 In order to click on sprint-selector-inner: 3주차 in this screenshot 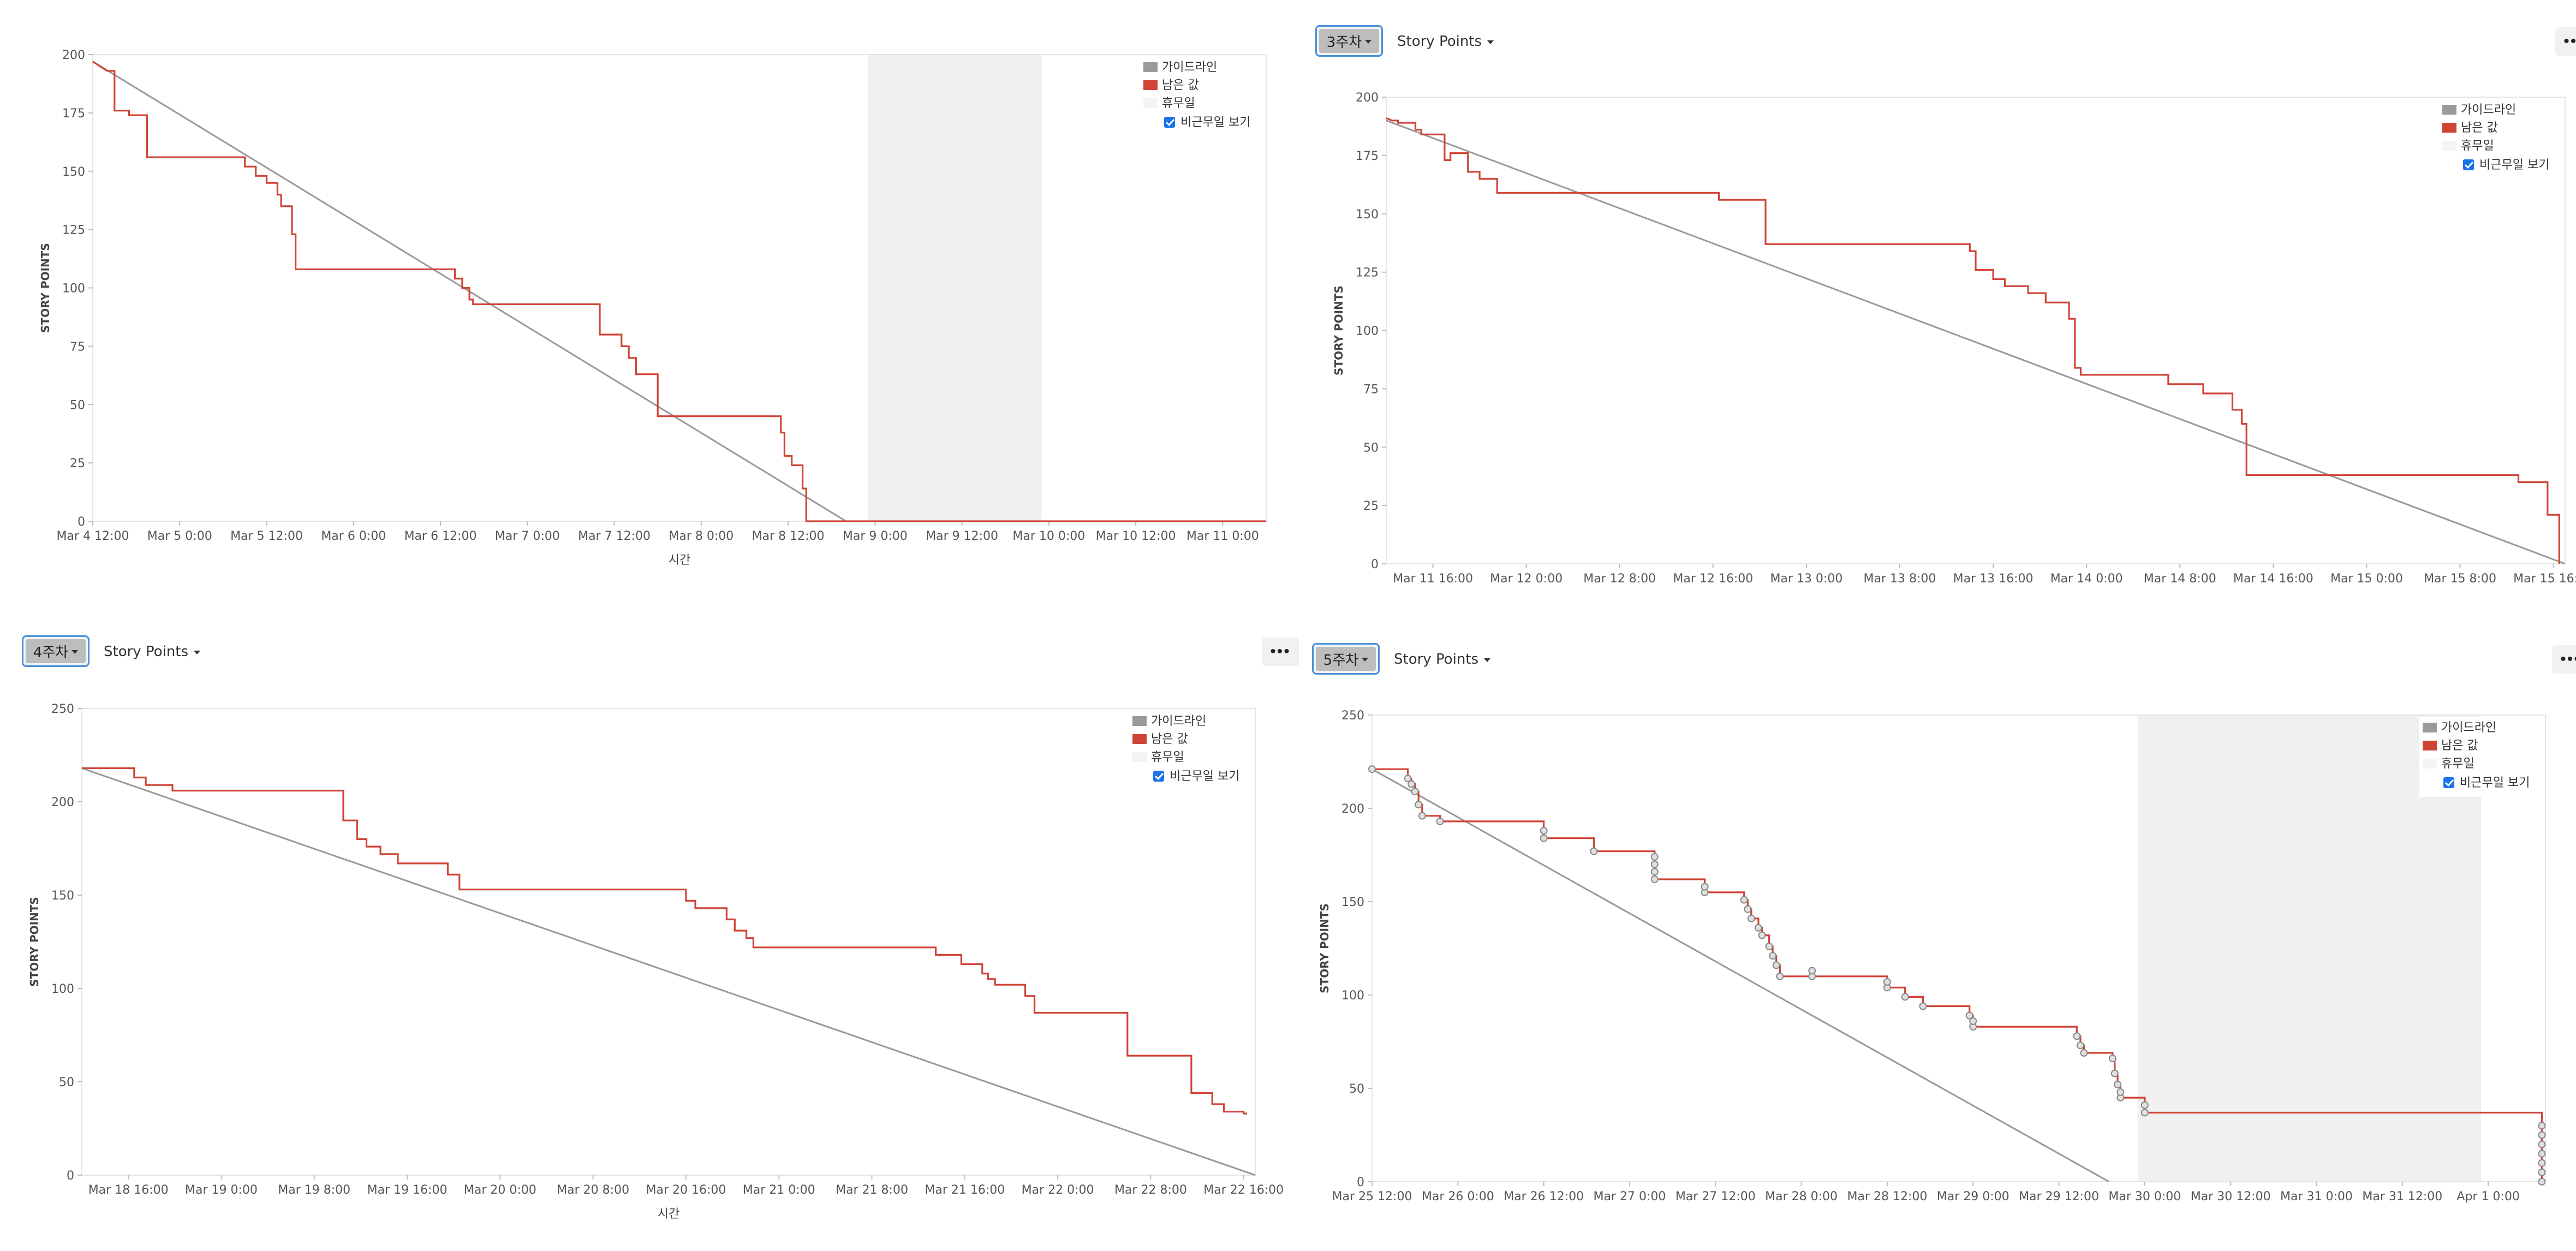, I will do `click(1349, 41)`.